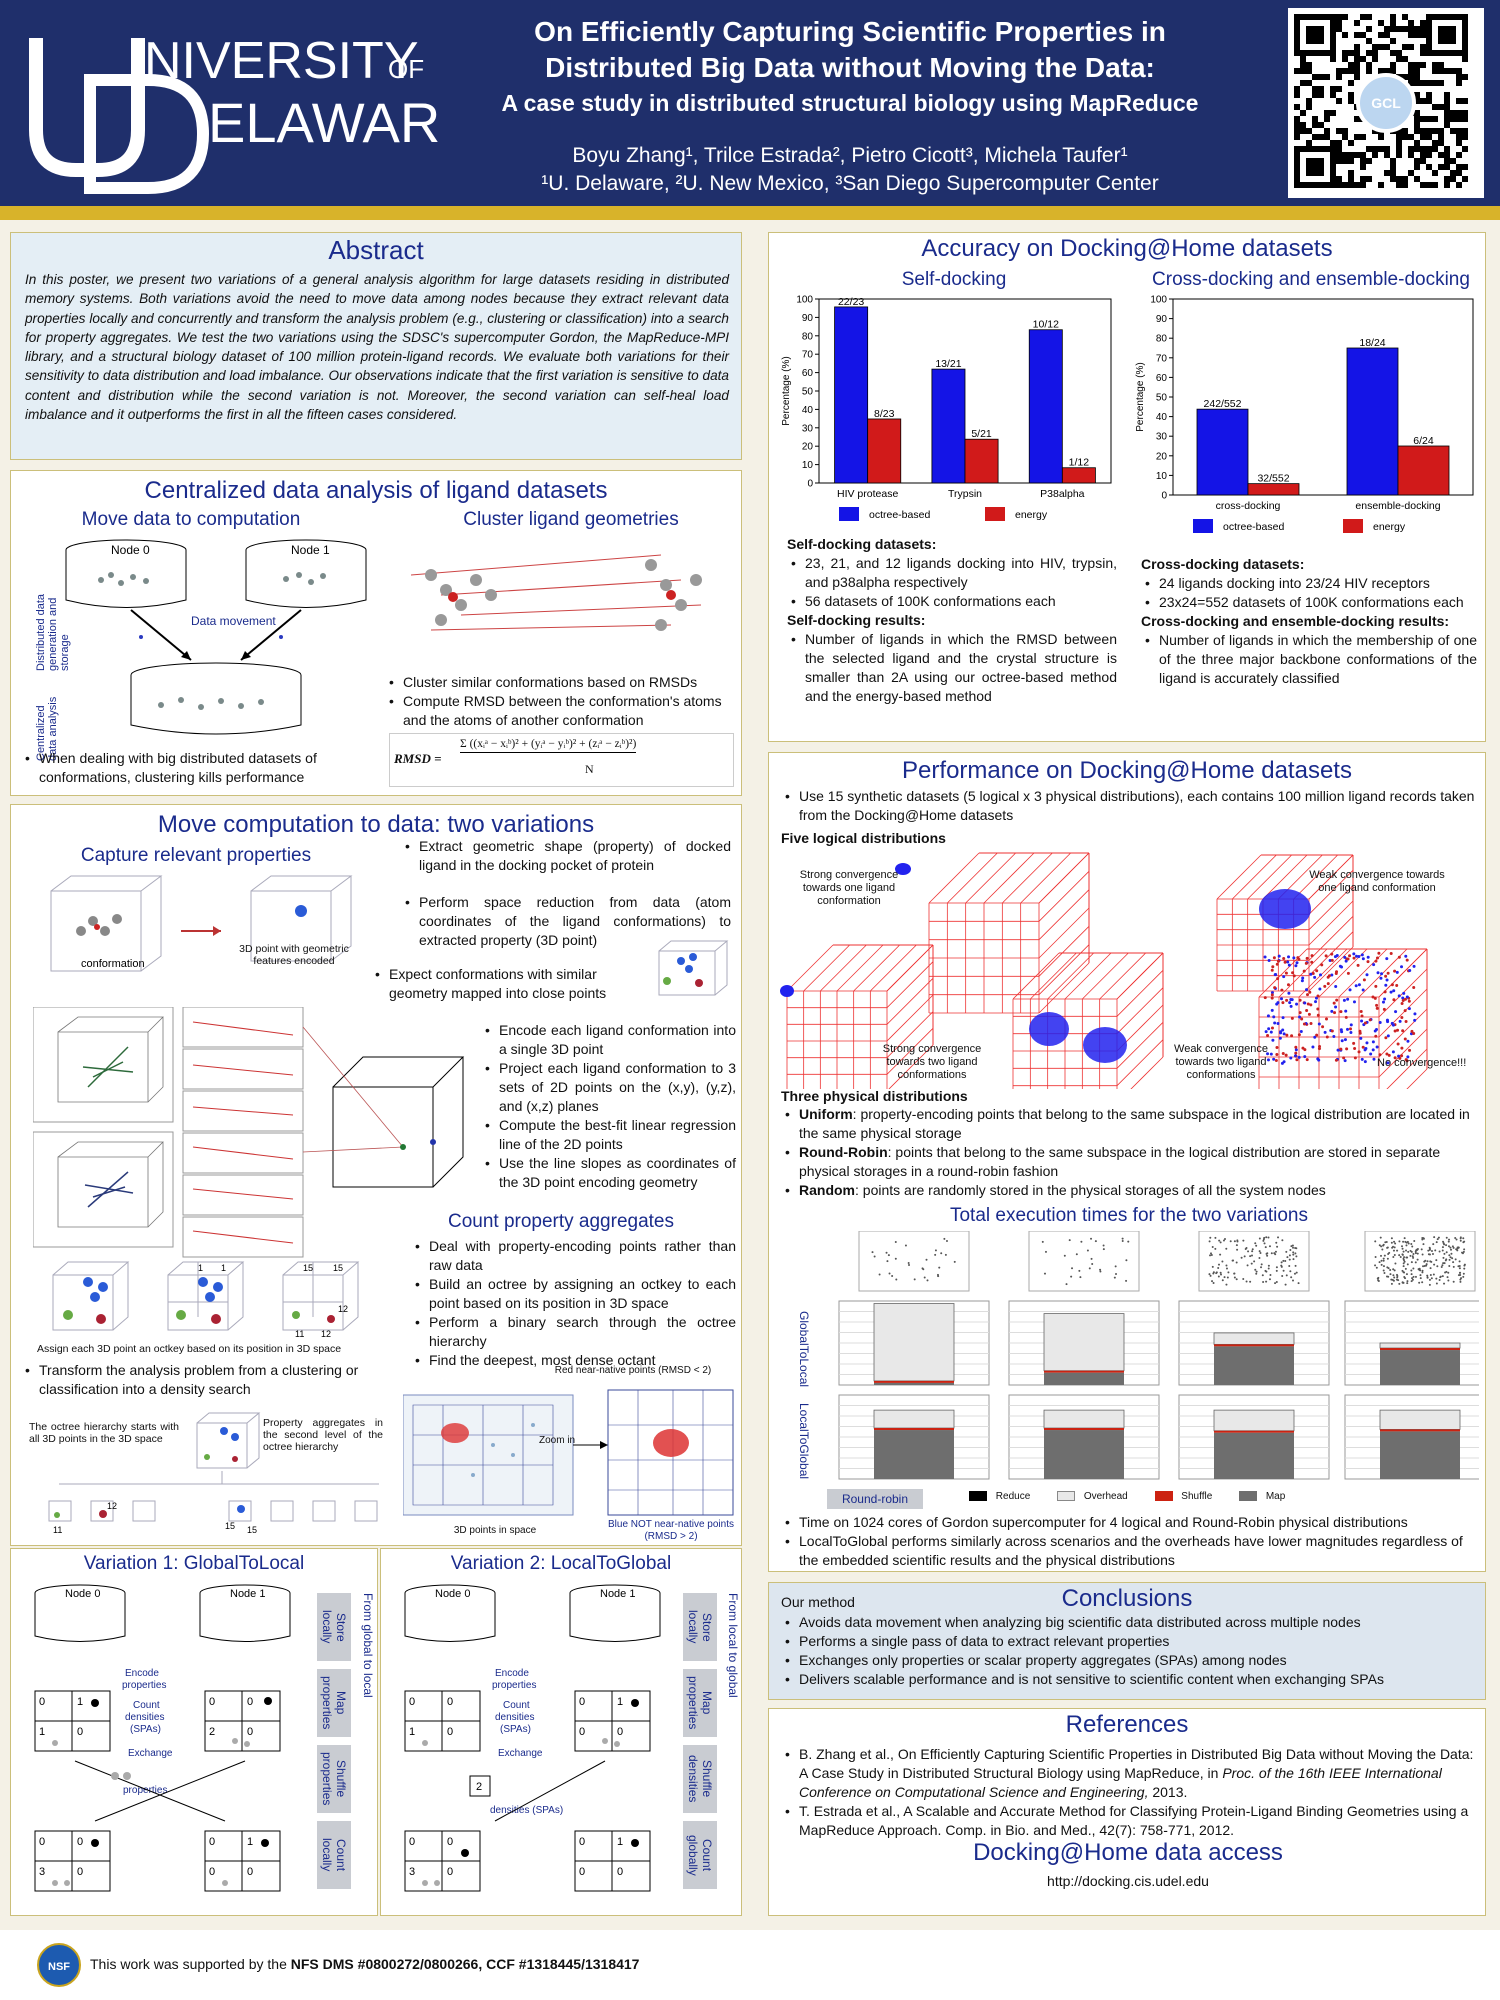 The width and height of the screenshot is (1500, 2000). What do you see at coordinates (145, 1790) in the screenshot?
I see `svg-text: properties` at bounding box center [145, 1790].